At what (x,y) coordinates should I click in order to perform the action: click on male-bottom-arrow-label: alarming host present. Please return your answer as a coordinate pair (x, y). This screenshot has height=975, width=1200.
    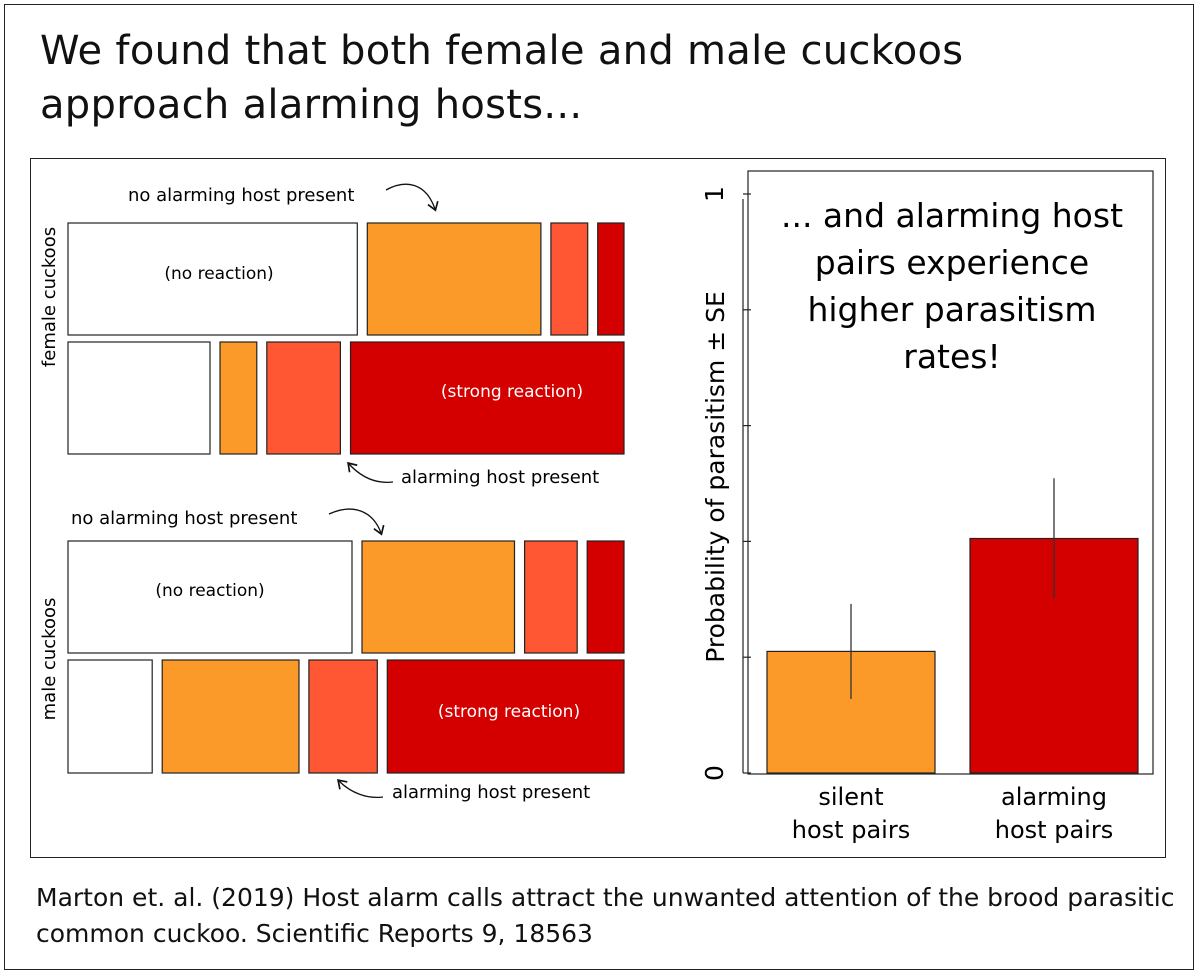
    Looking at the image, I should click on (491, 792).